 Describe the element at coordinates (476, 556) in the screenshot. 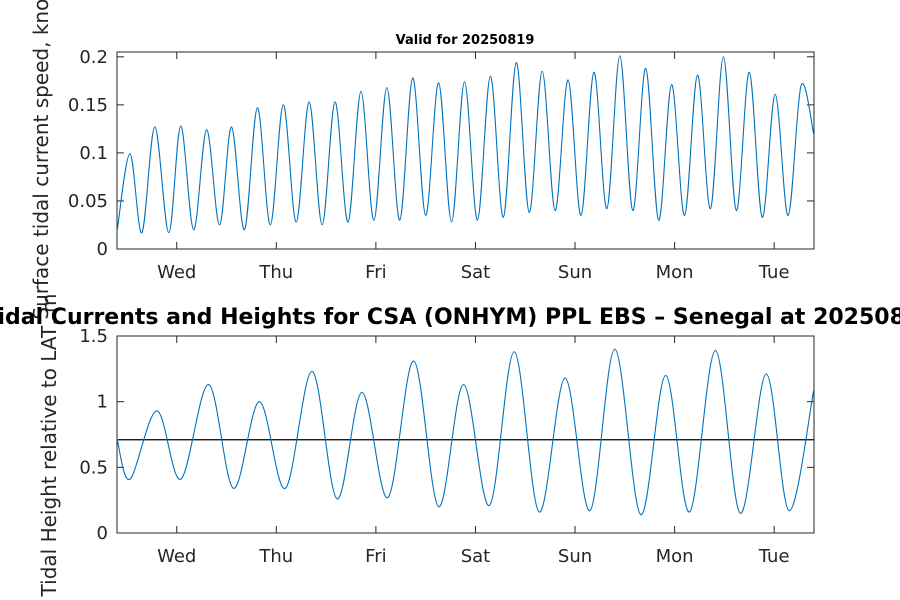

I see `tidal-height-xtick-label: Sat` at that location.